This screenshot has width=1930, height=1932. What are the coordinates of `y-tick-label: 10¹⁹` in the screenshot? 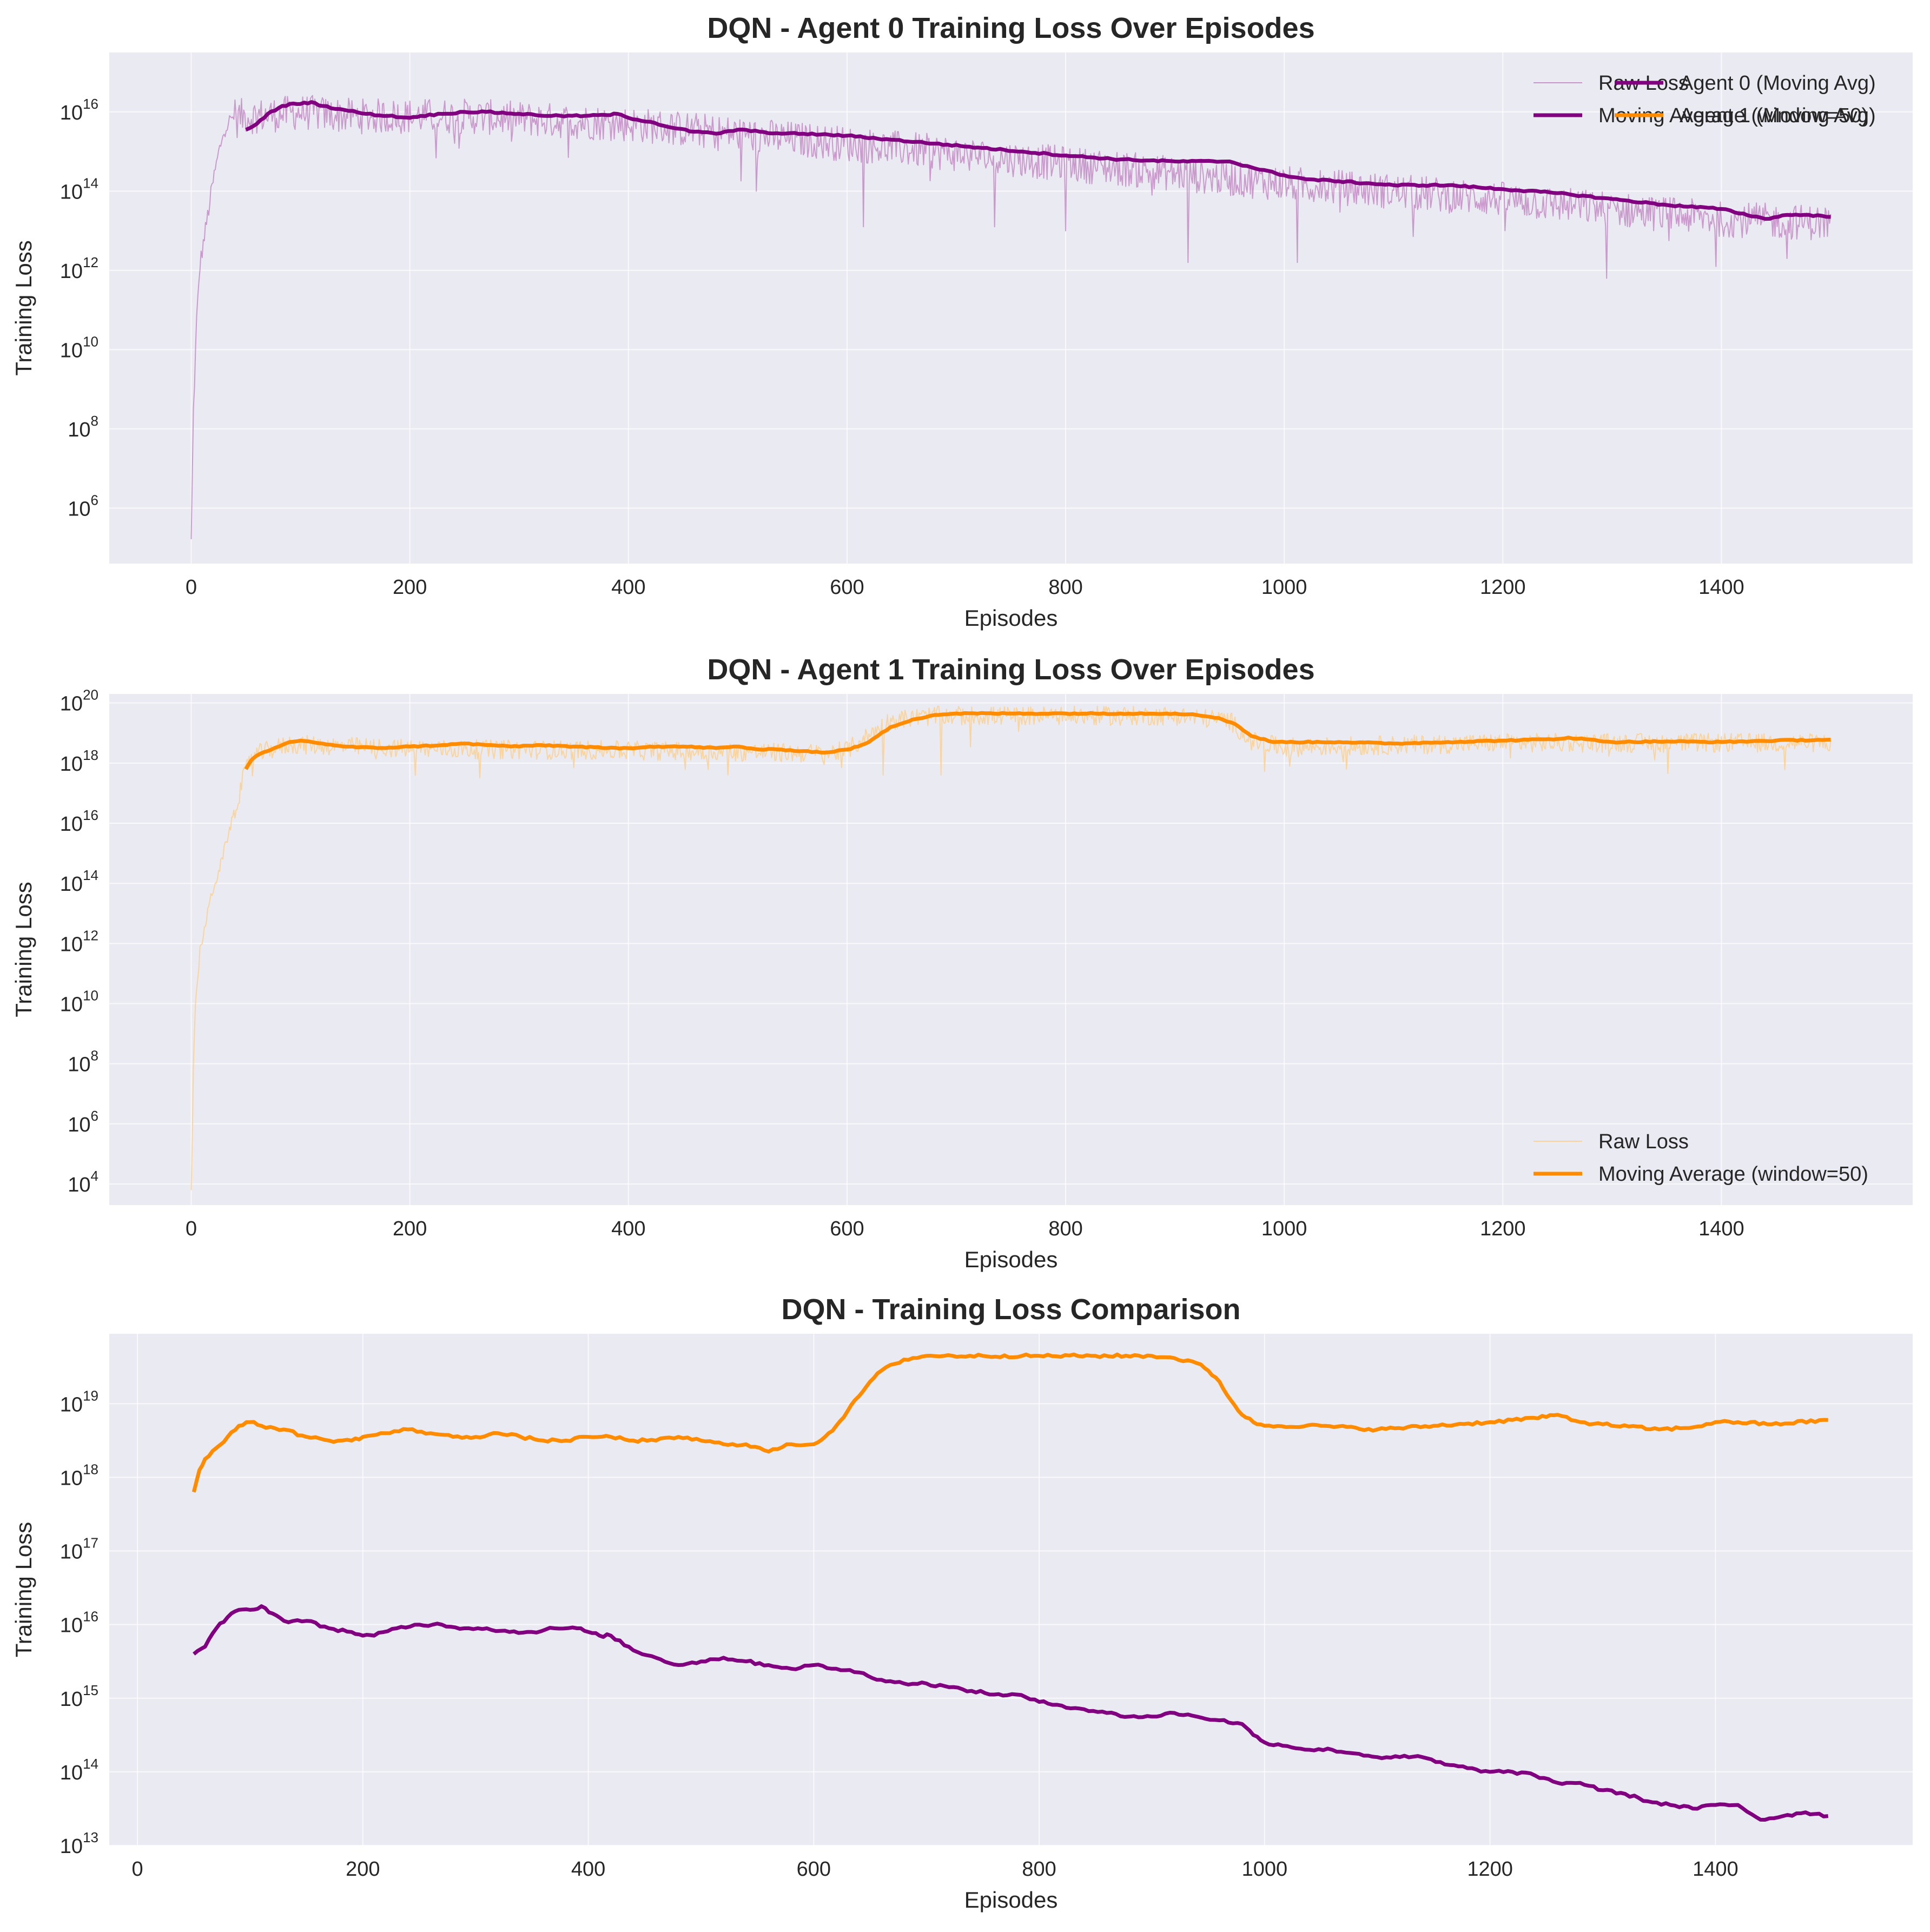 It's located at (79, 1401).